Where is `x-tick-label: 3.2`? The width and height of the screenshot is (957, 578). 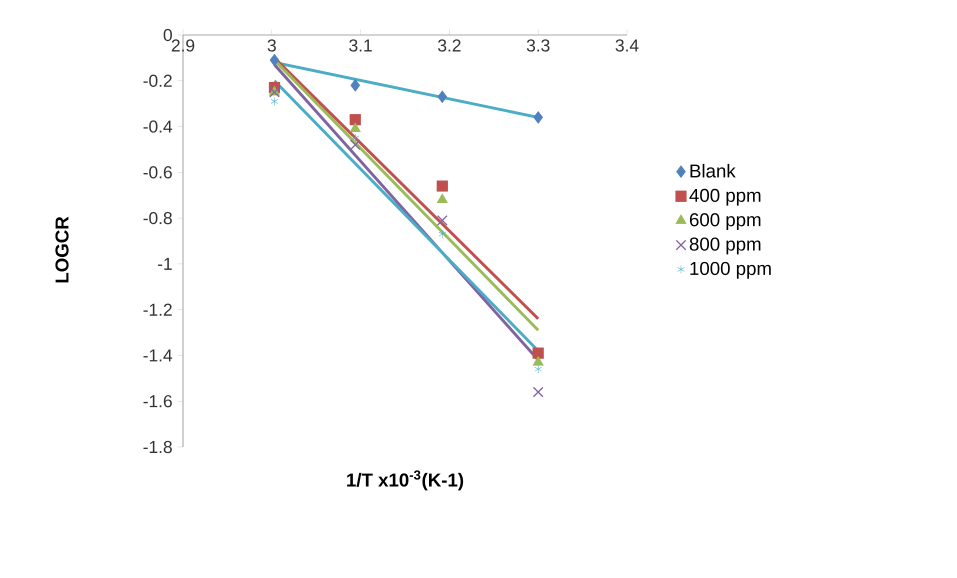 x-tick-label: 3.2 is located at coordinates (449, 45).